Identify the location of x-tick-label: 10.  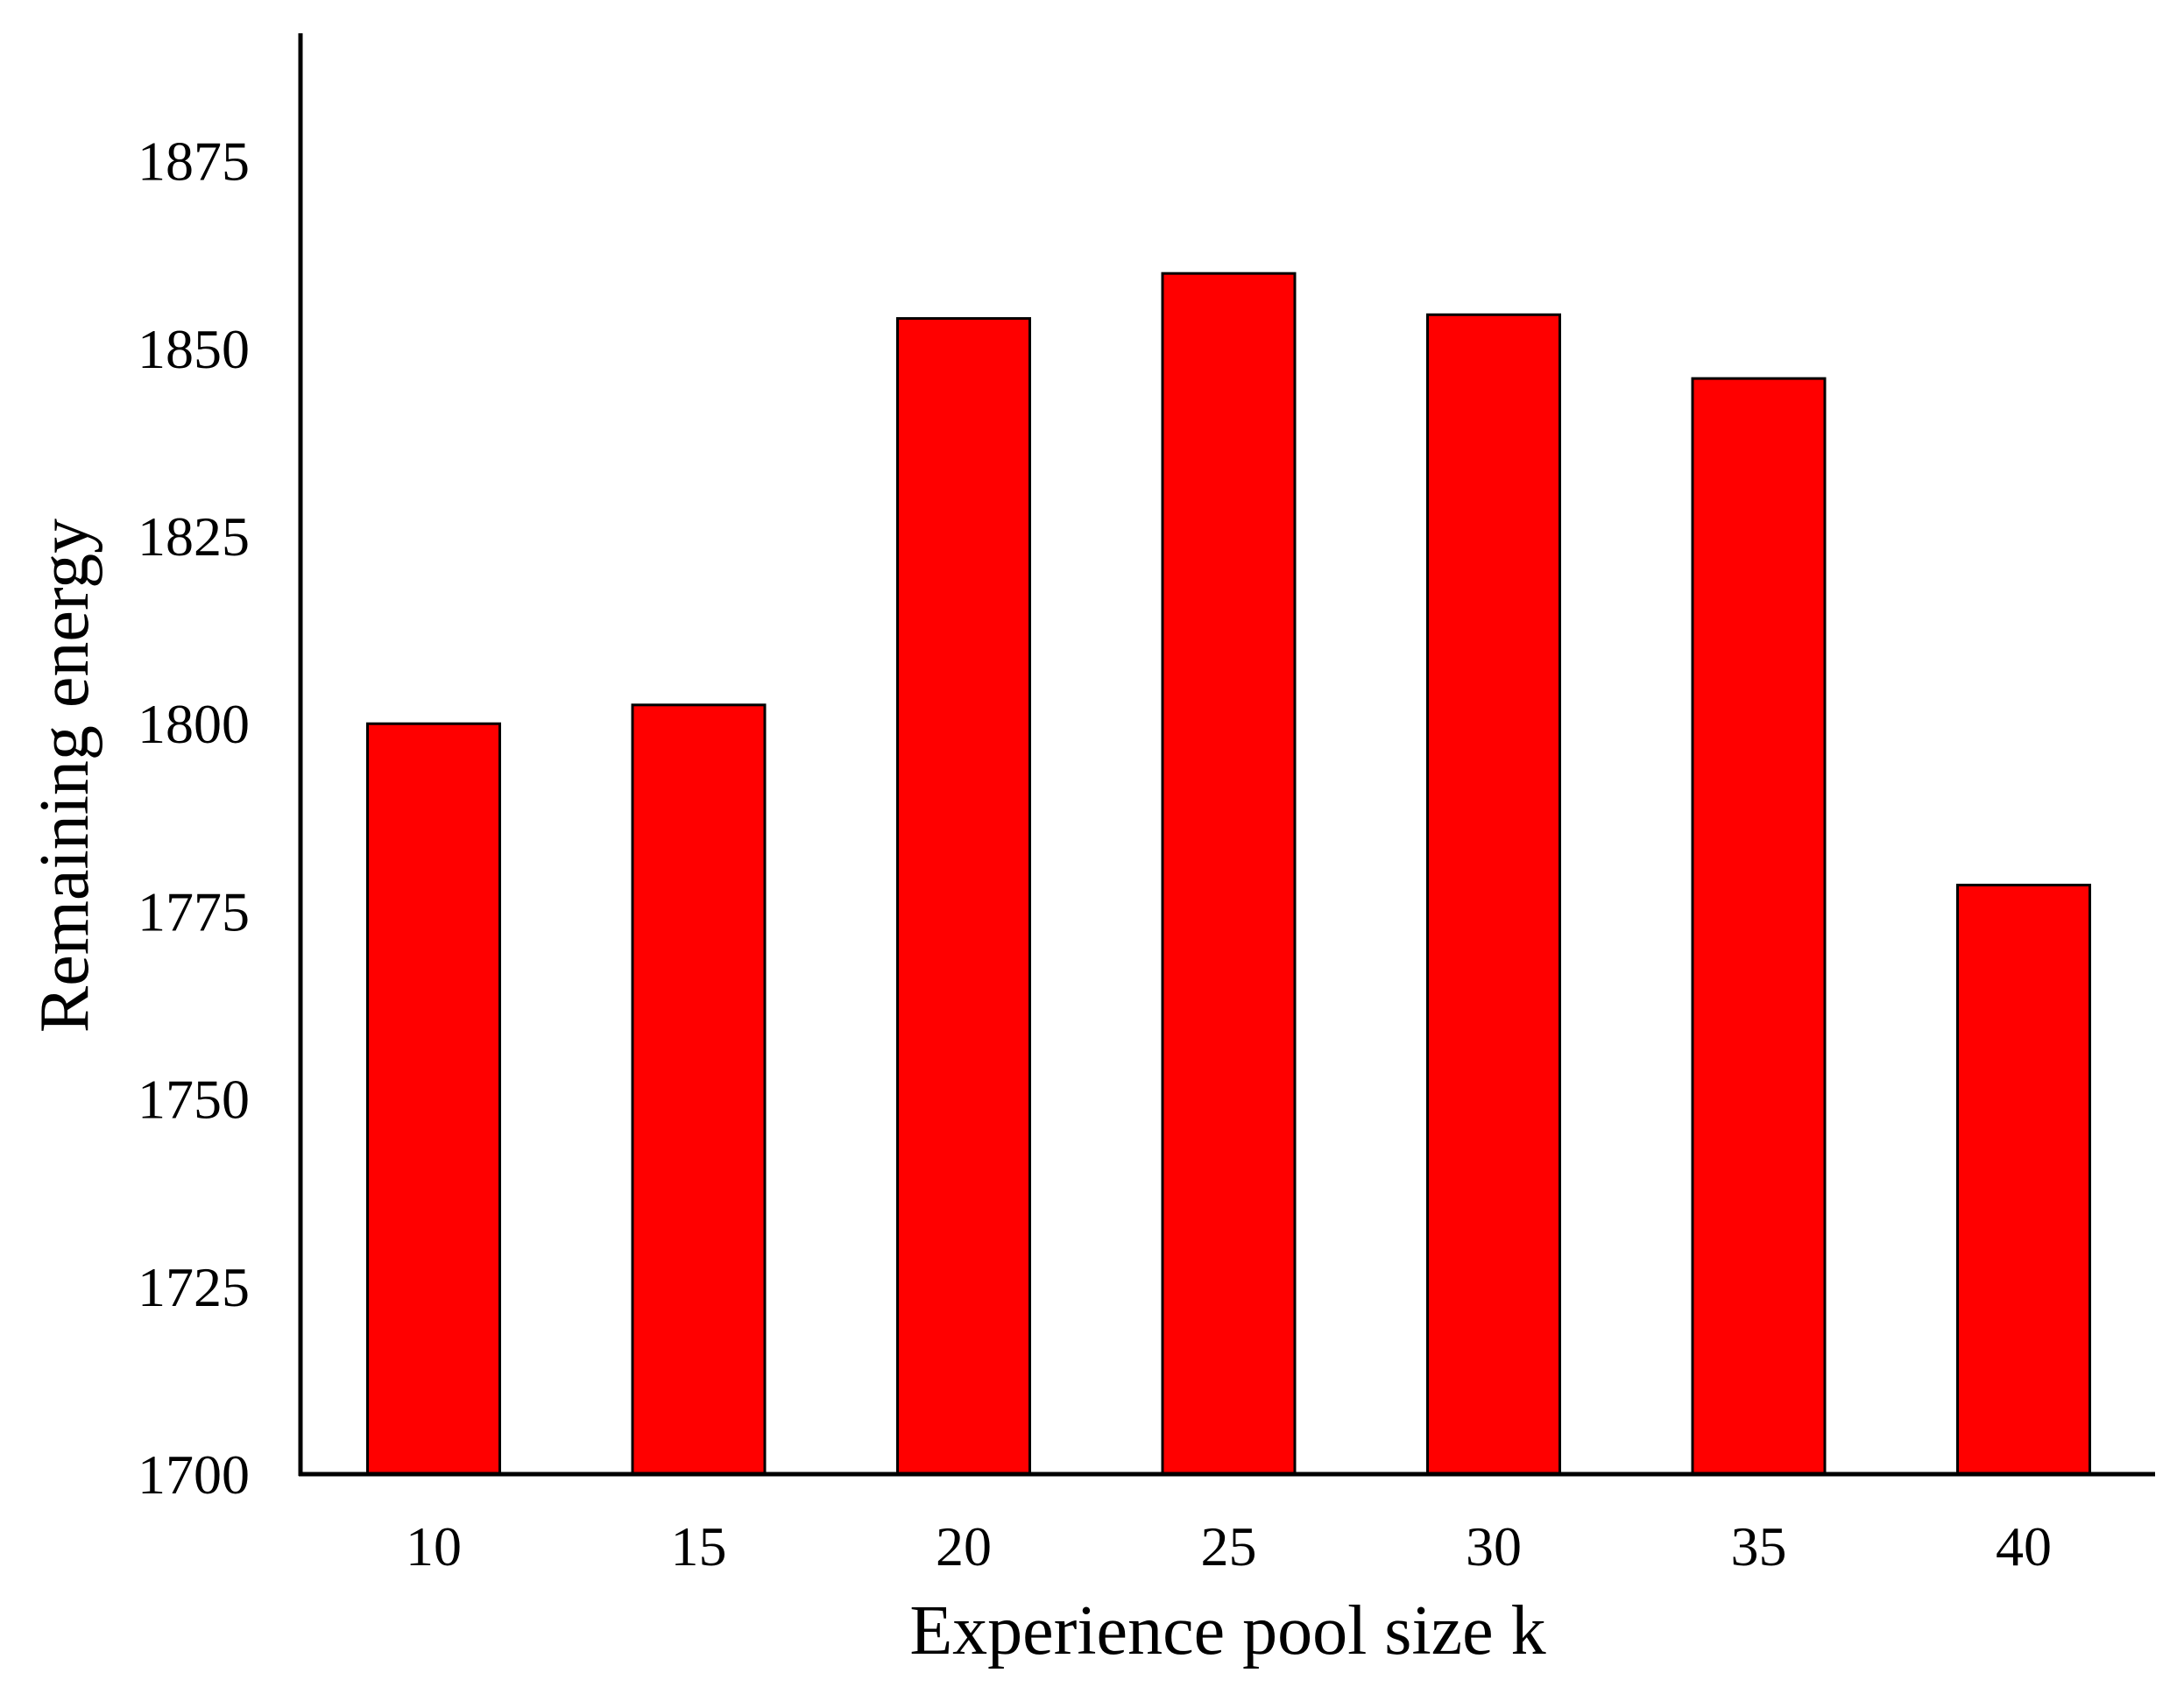
(434, 1546).